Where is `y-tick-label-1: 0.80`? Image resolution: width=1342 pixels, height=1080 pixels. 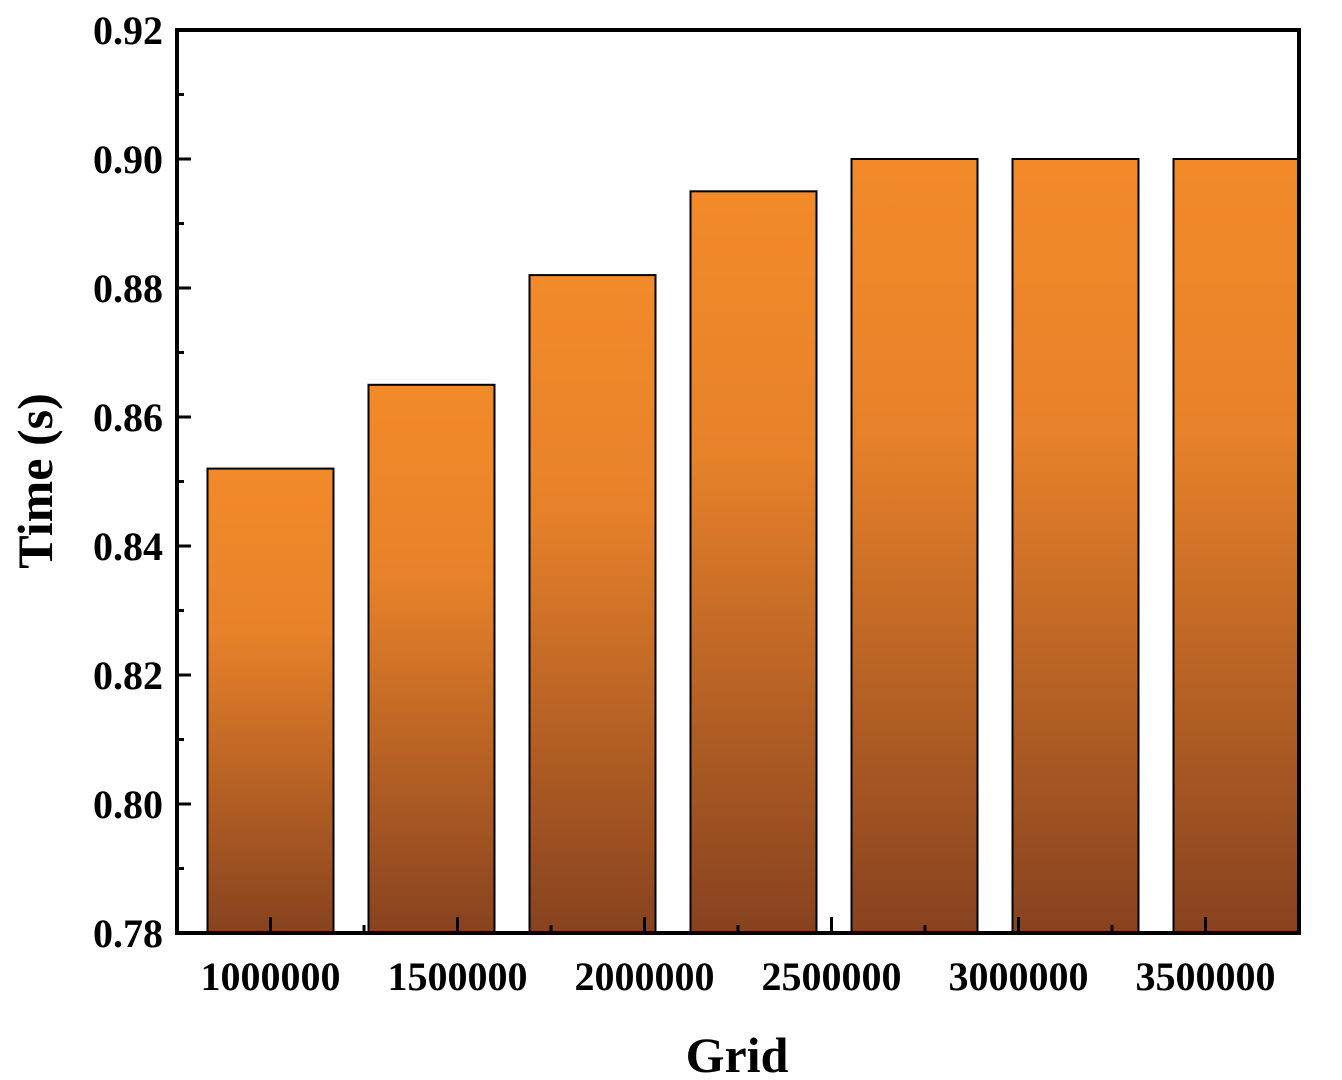 y-tick-label-1: 0.80 is located at coordinates (128, 804).